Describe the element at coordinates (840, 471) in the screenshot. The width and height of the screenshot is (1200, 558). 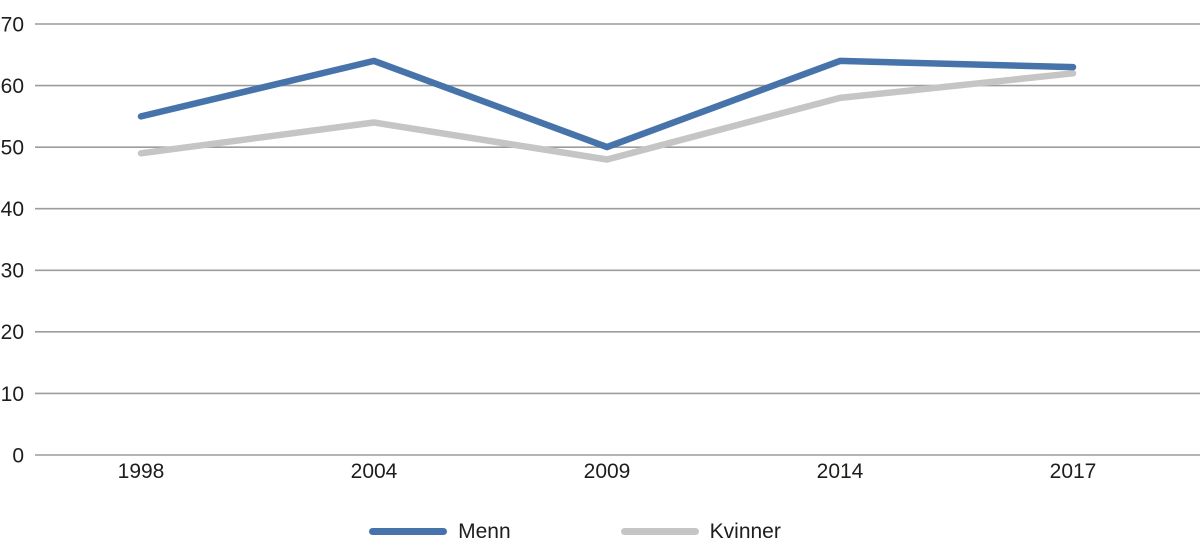
I see `x-axis-tick-label: 2014` at that location.